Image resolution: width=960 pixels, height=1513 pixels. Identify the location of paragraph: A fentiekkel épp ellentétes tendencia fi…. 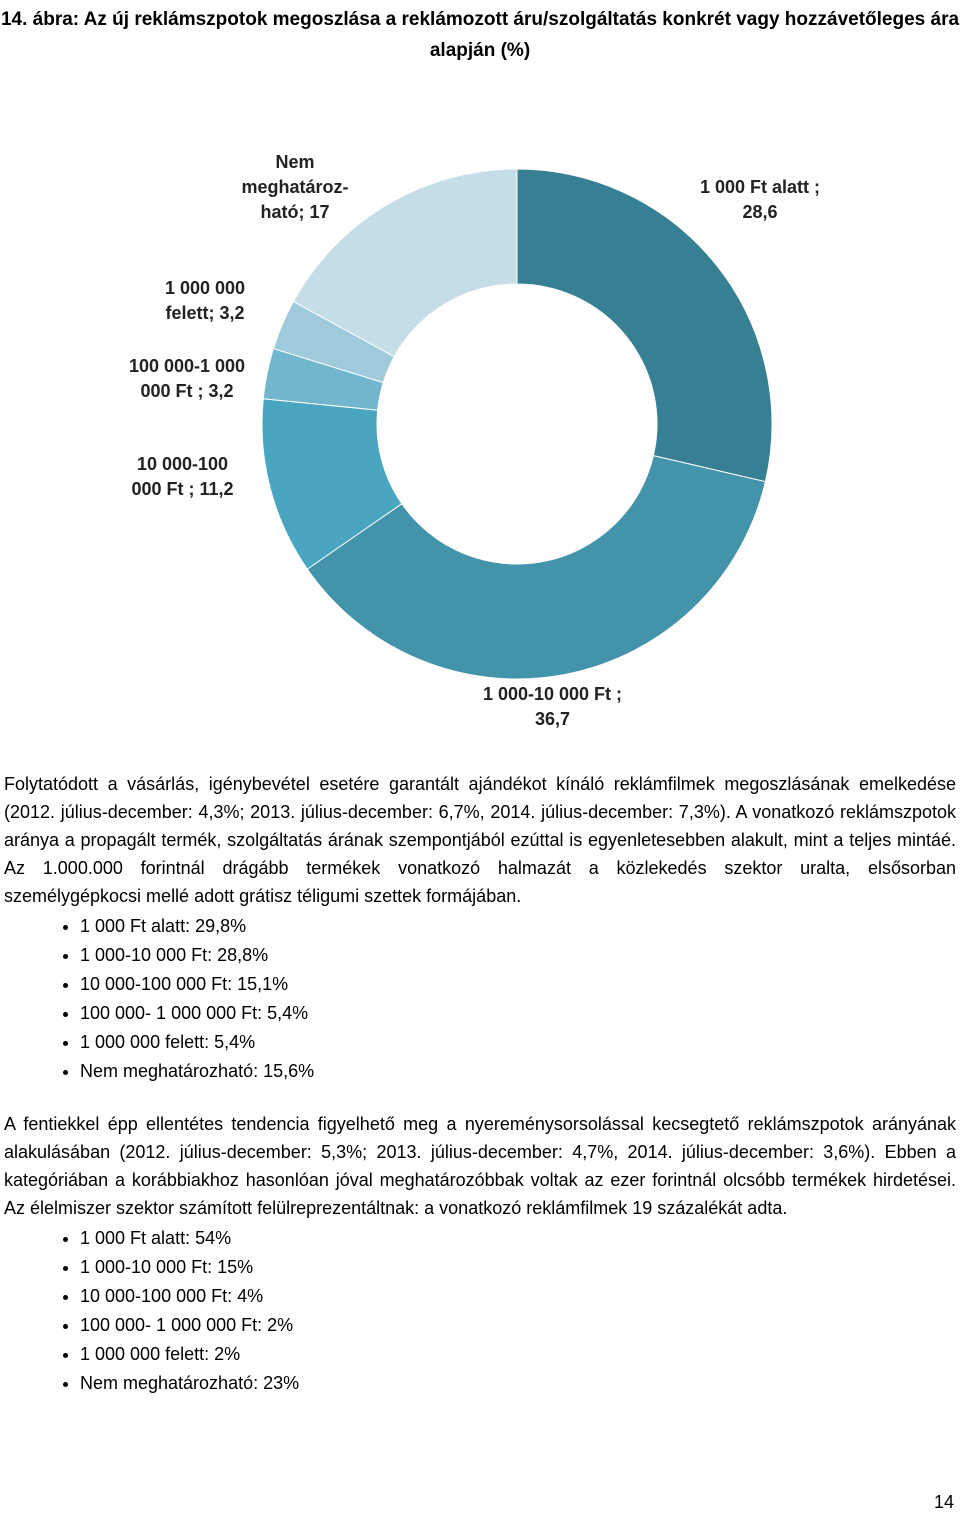
(480, 1166).